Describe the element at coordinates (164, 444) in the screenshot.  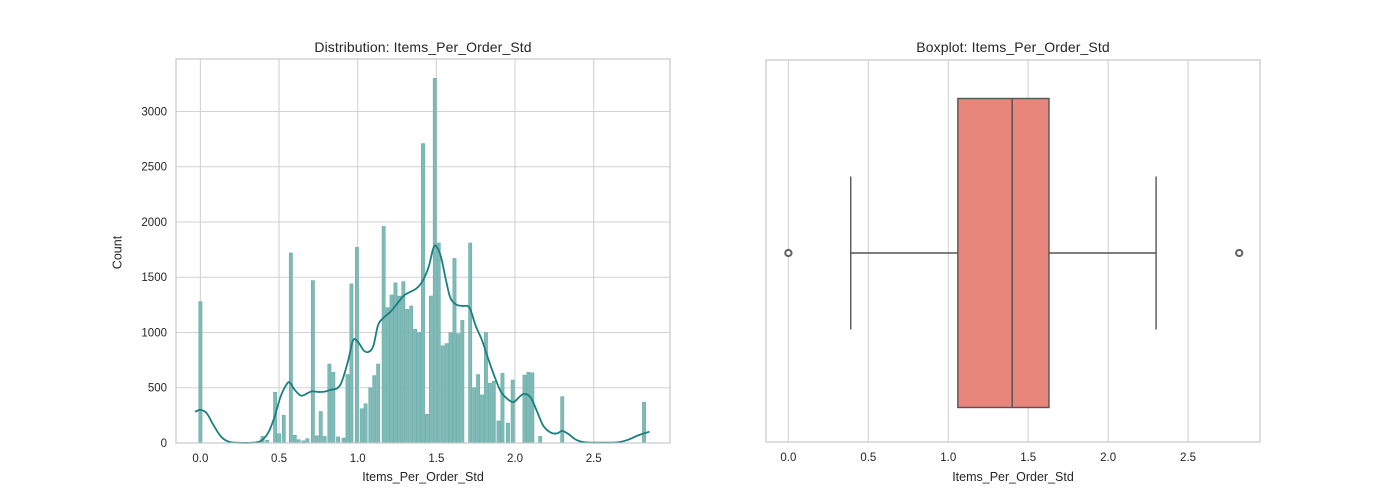
I see `y-tick-label: 0` at that location.